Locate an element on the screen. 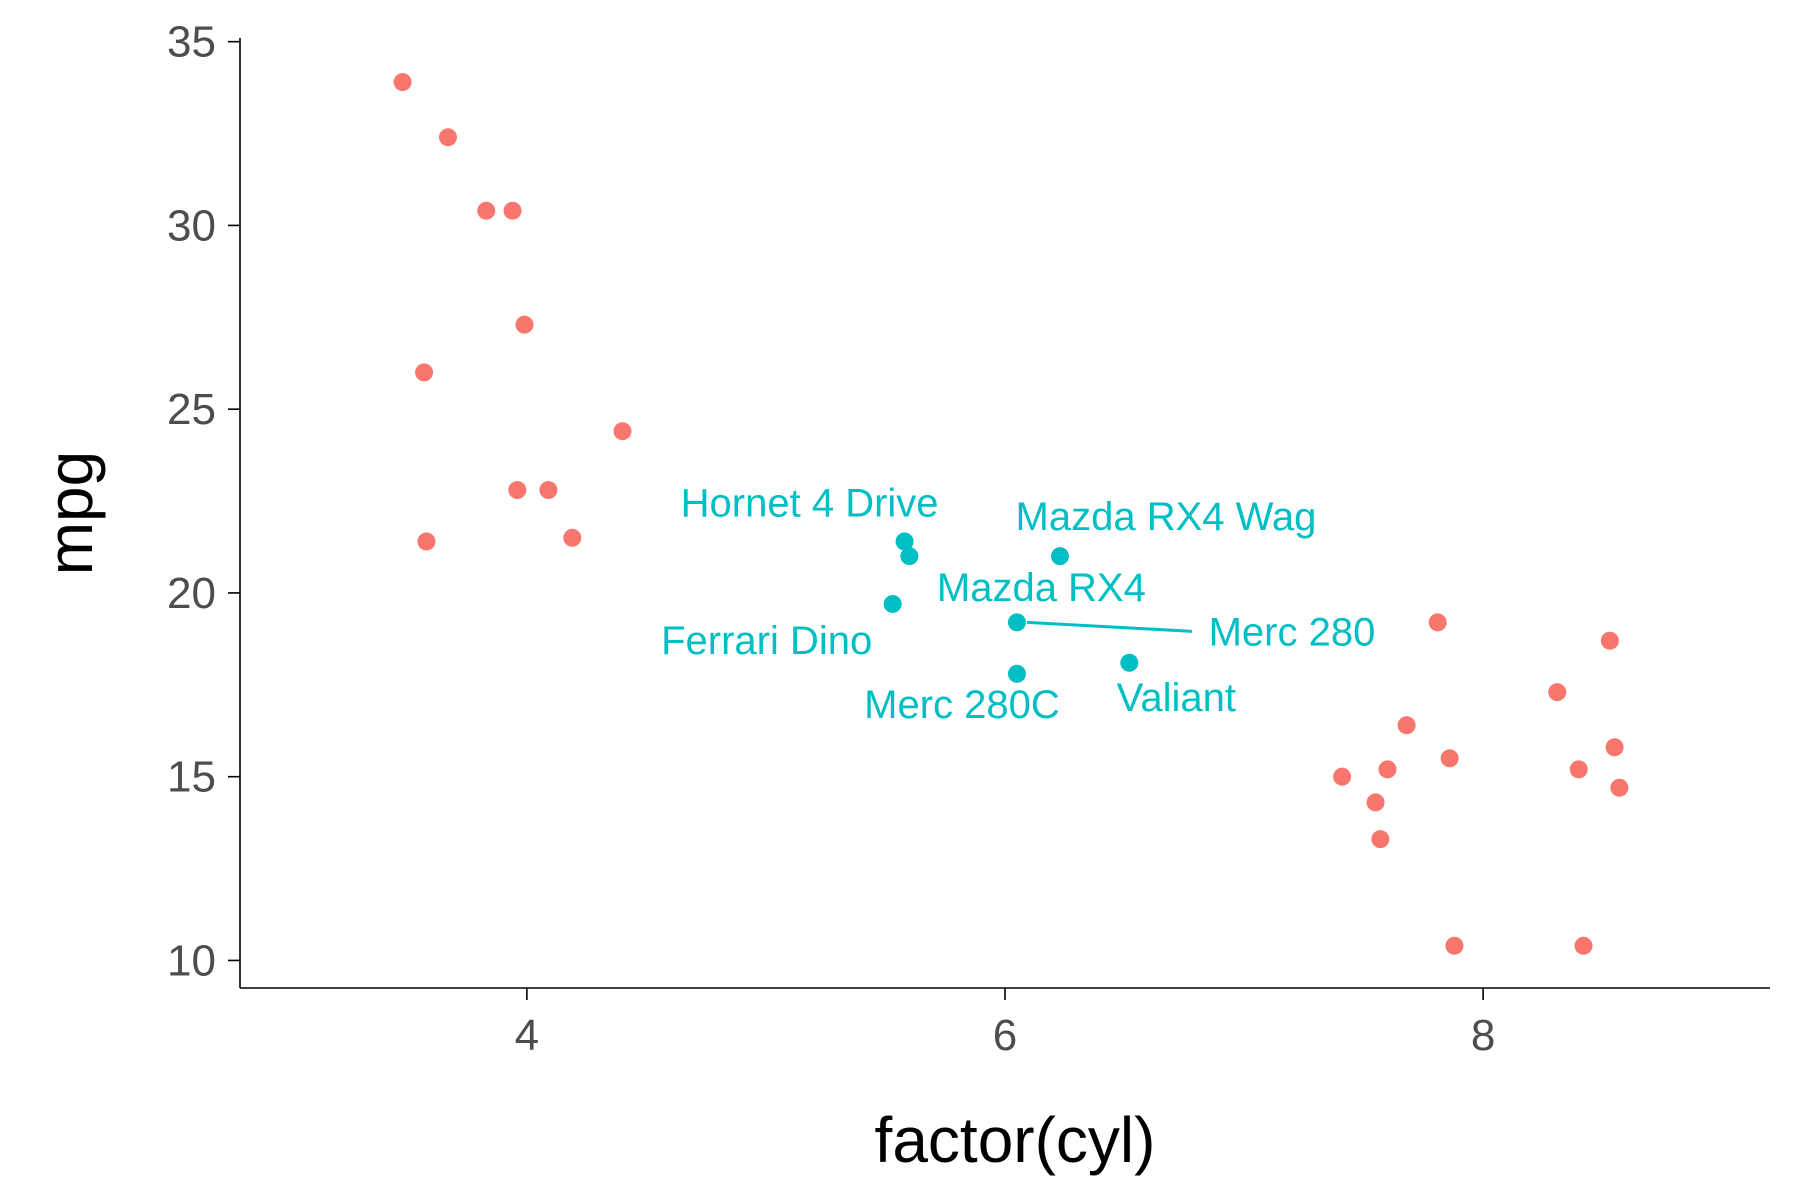 The image size is (1800, 1200). x-tick-label: 8 is located at coordinates (1483, 1035).